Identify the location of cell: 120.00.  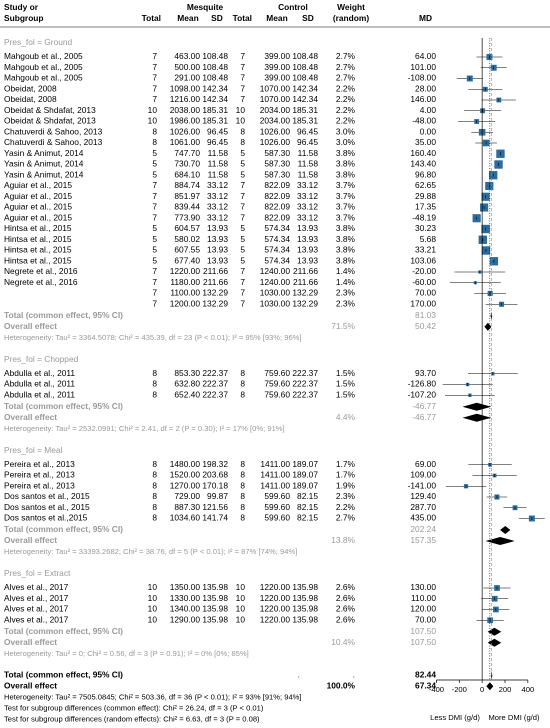
(423, 609).